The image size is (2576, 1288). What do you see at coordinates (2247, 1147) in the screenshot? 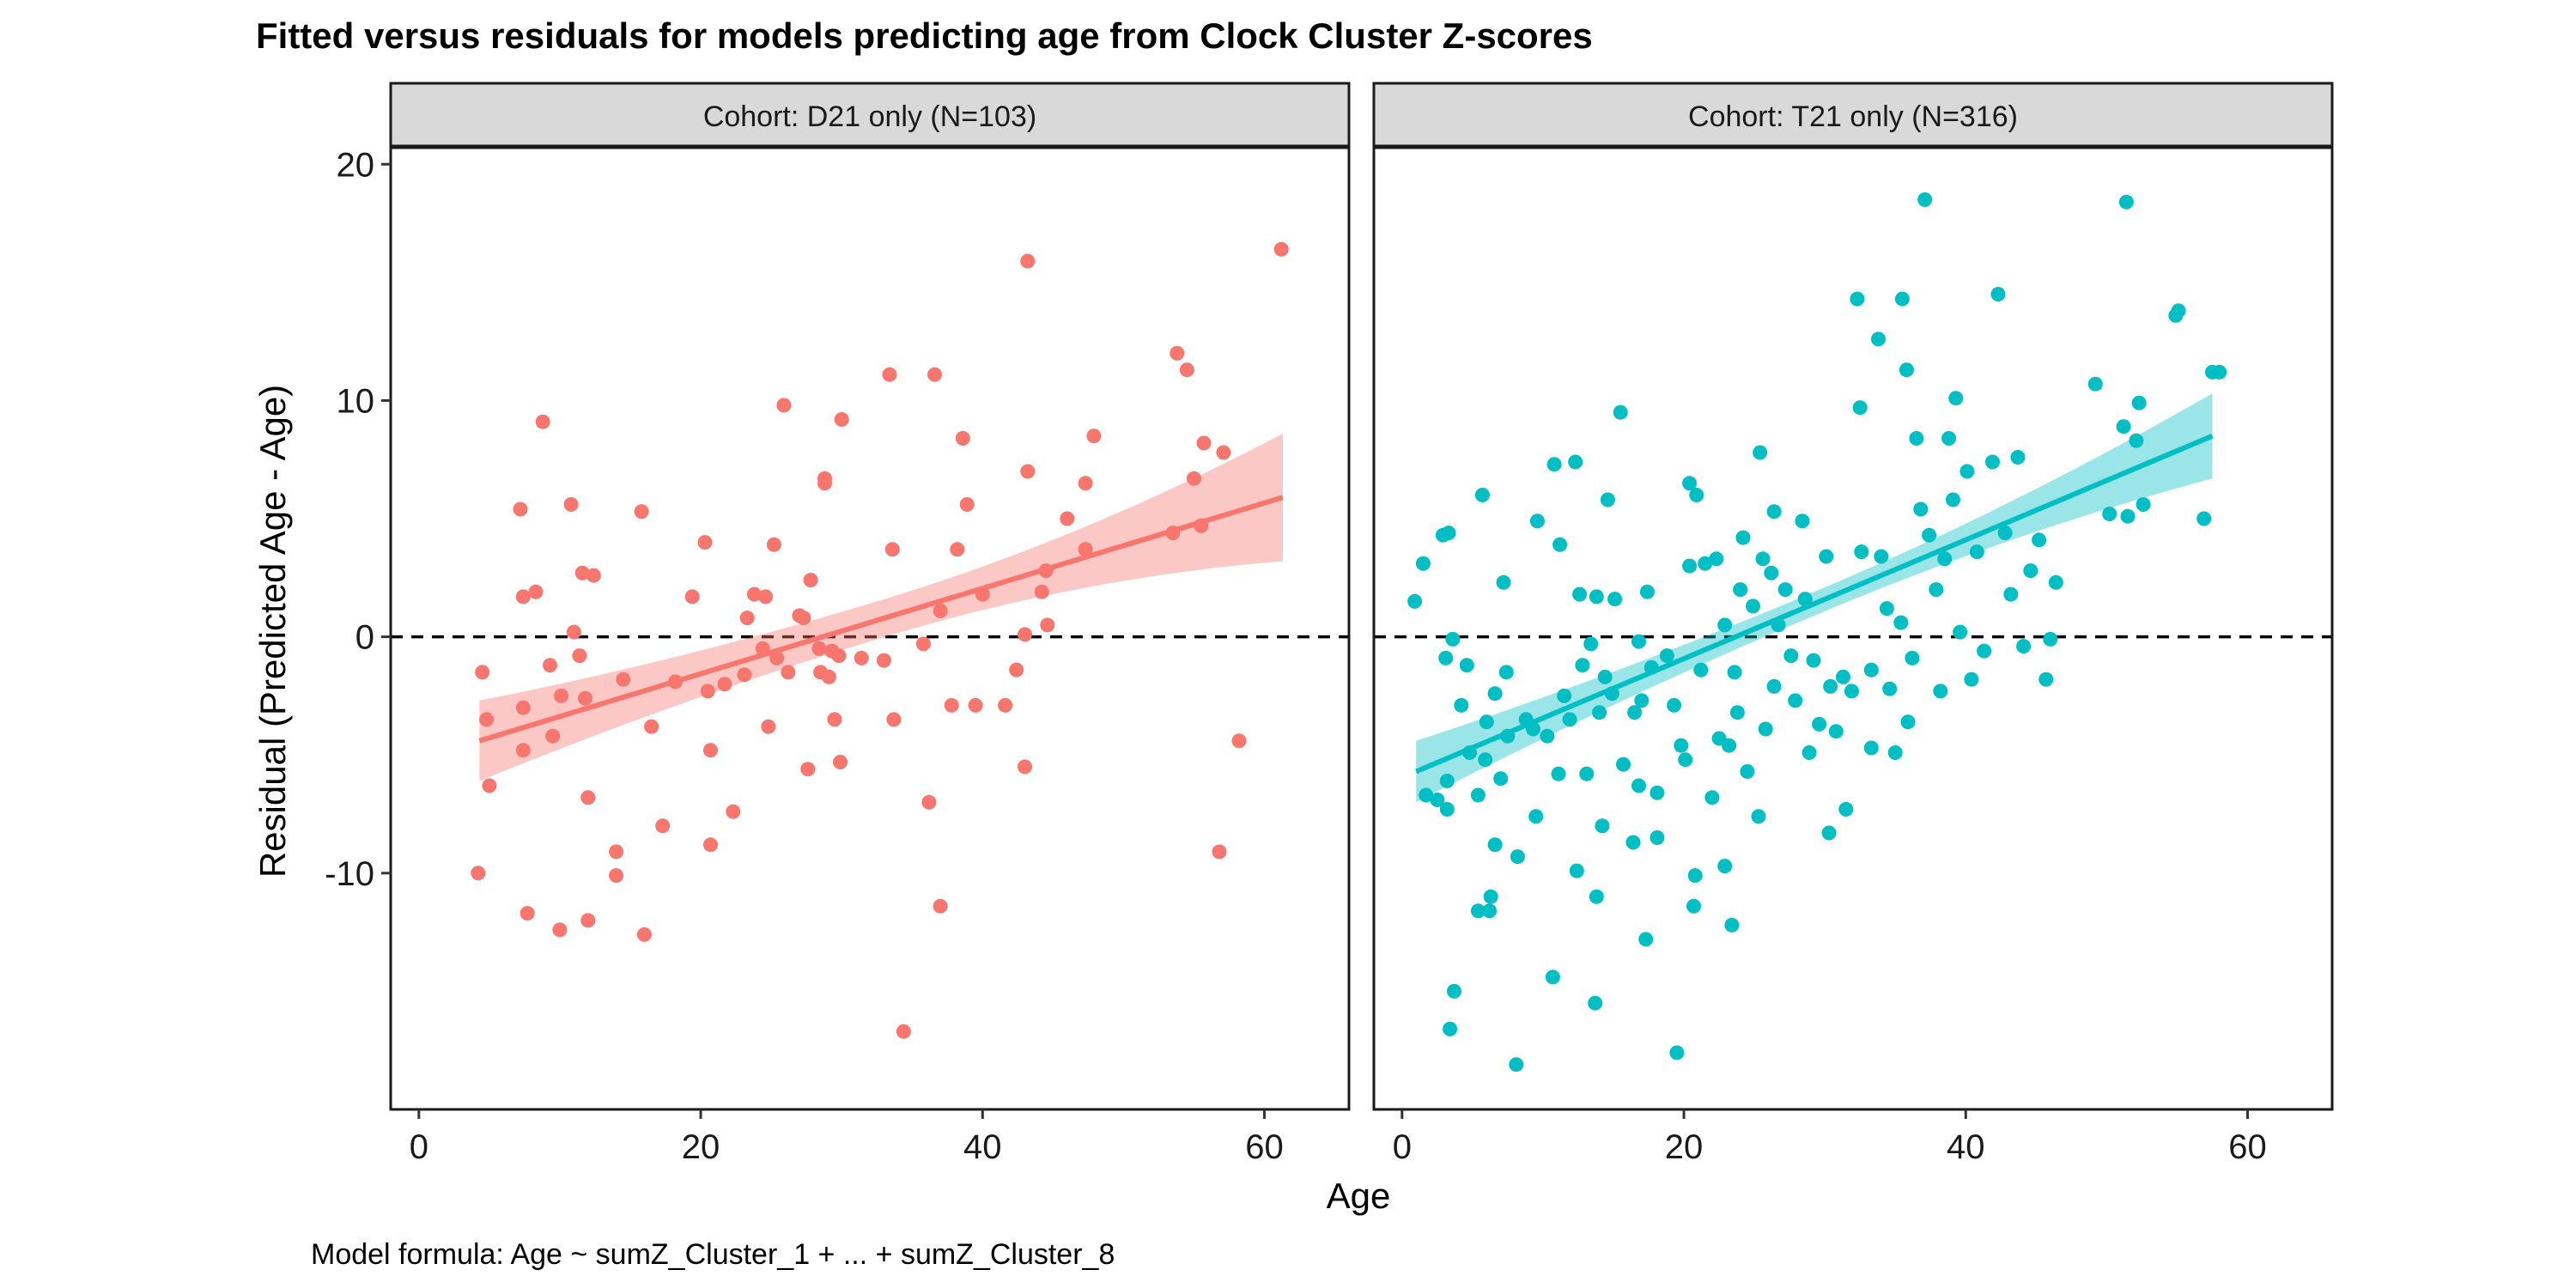
I see `x-tick-label: 60` at bounding box center [2247, 1147].